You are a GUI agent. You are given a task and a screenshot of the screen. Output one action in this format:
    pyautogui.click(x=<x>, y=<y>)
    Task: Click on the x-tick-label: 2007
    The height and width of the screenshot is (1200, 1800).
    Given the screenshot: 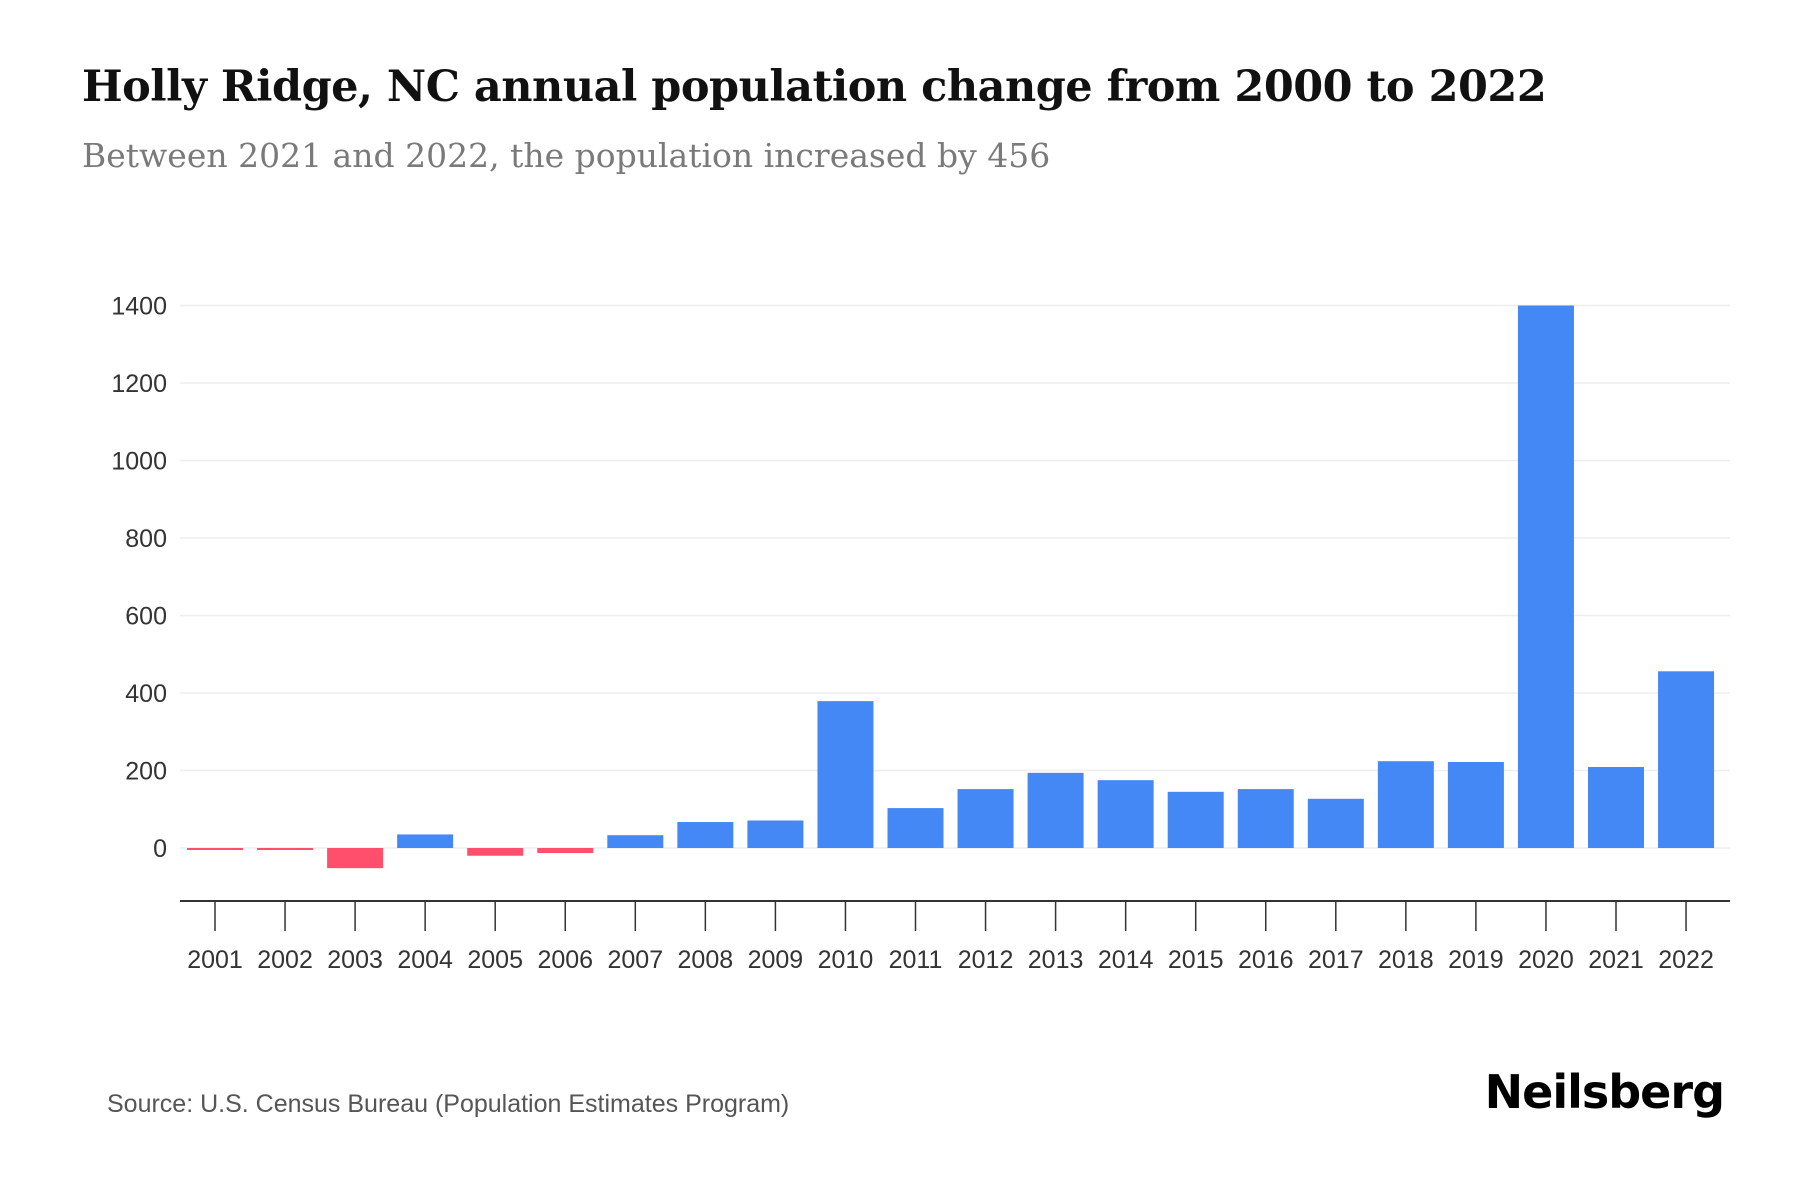 What is the action you would take?
    pyautogui.click(x=635, y=960)
    